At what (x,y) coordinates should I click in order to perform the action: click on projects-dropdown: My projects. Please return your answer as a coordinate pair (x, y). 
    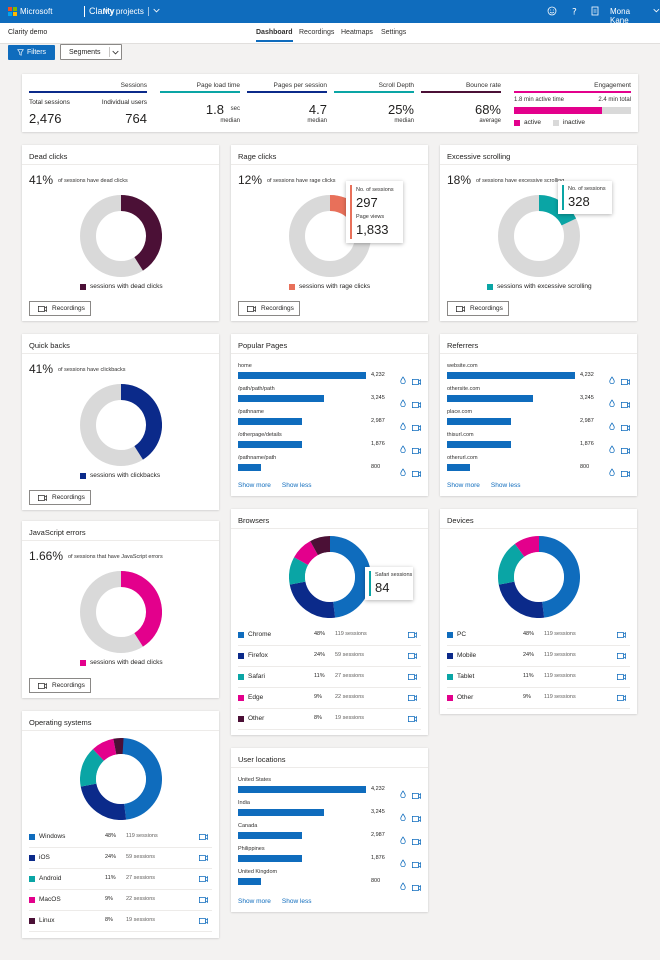
    Looking at the image, I should click on (131, 11).